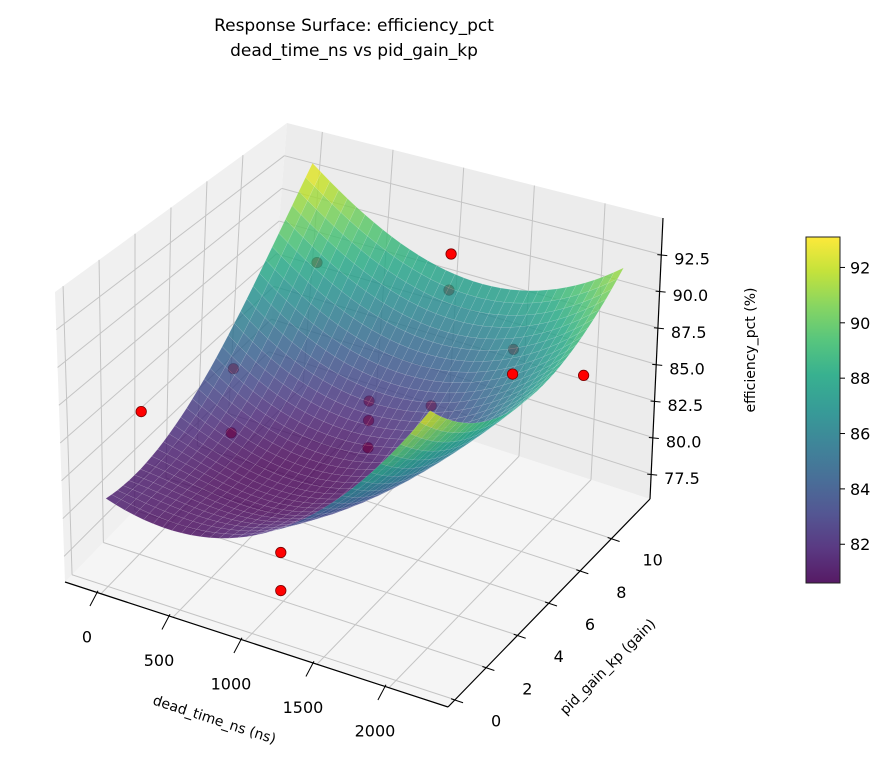 The image size is (896, 765). I want to click on colorbar-tick-label: 86, so click(860, 434).